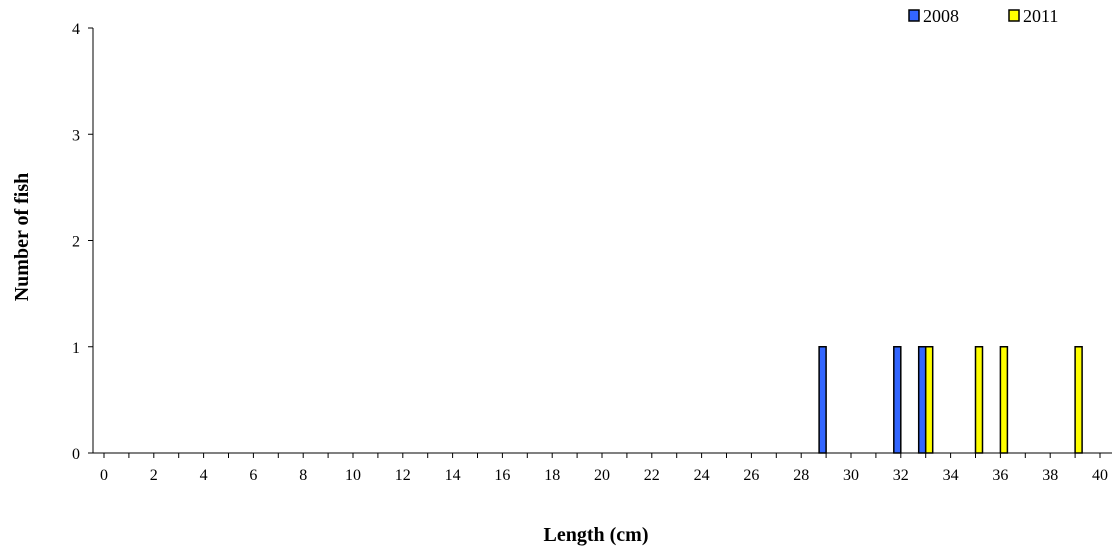  I want to click on x-tick-label: 22, so click(652, 475).